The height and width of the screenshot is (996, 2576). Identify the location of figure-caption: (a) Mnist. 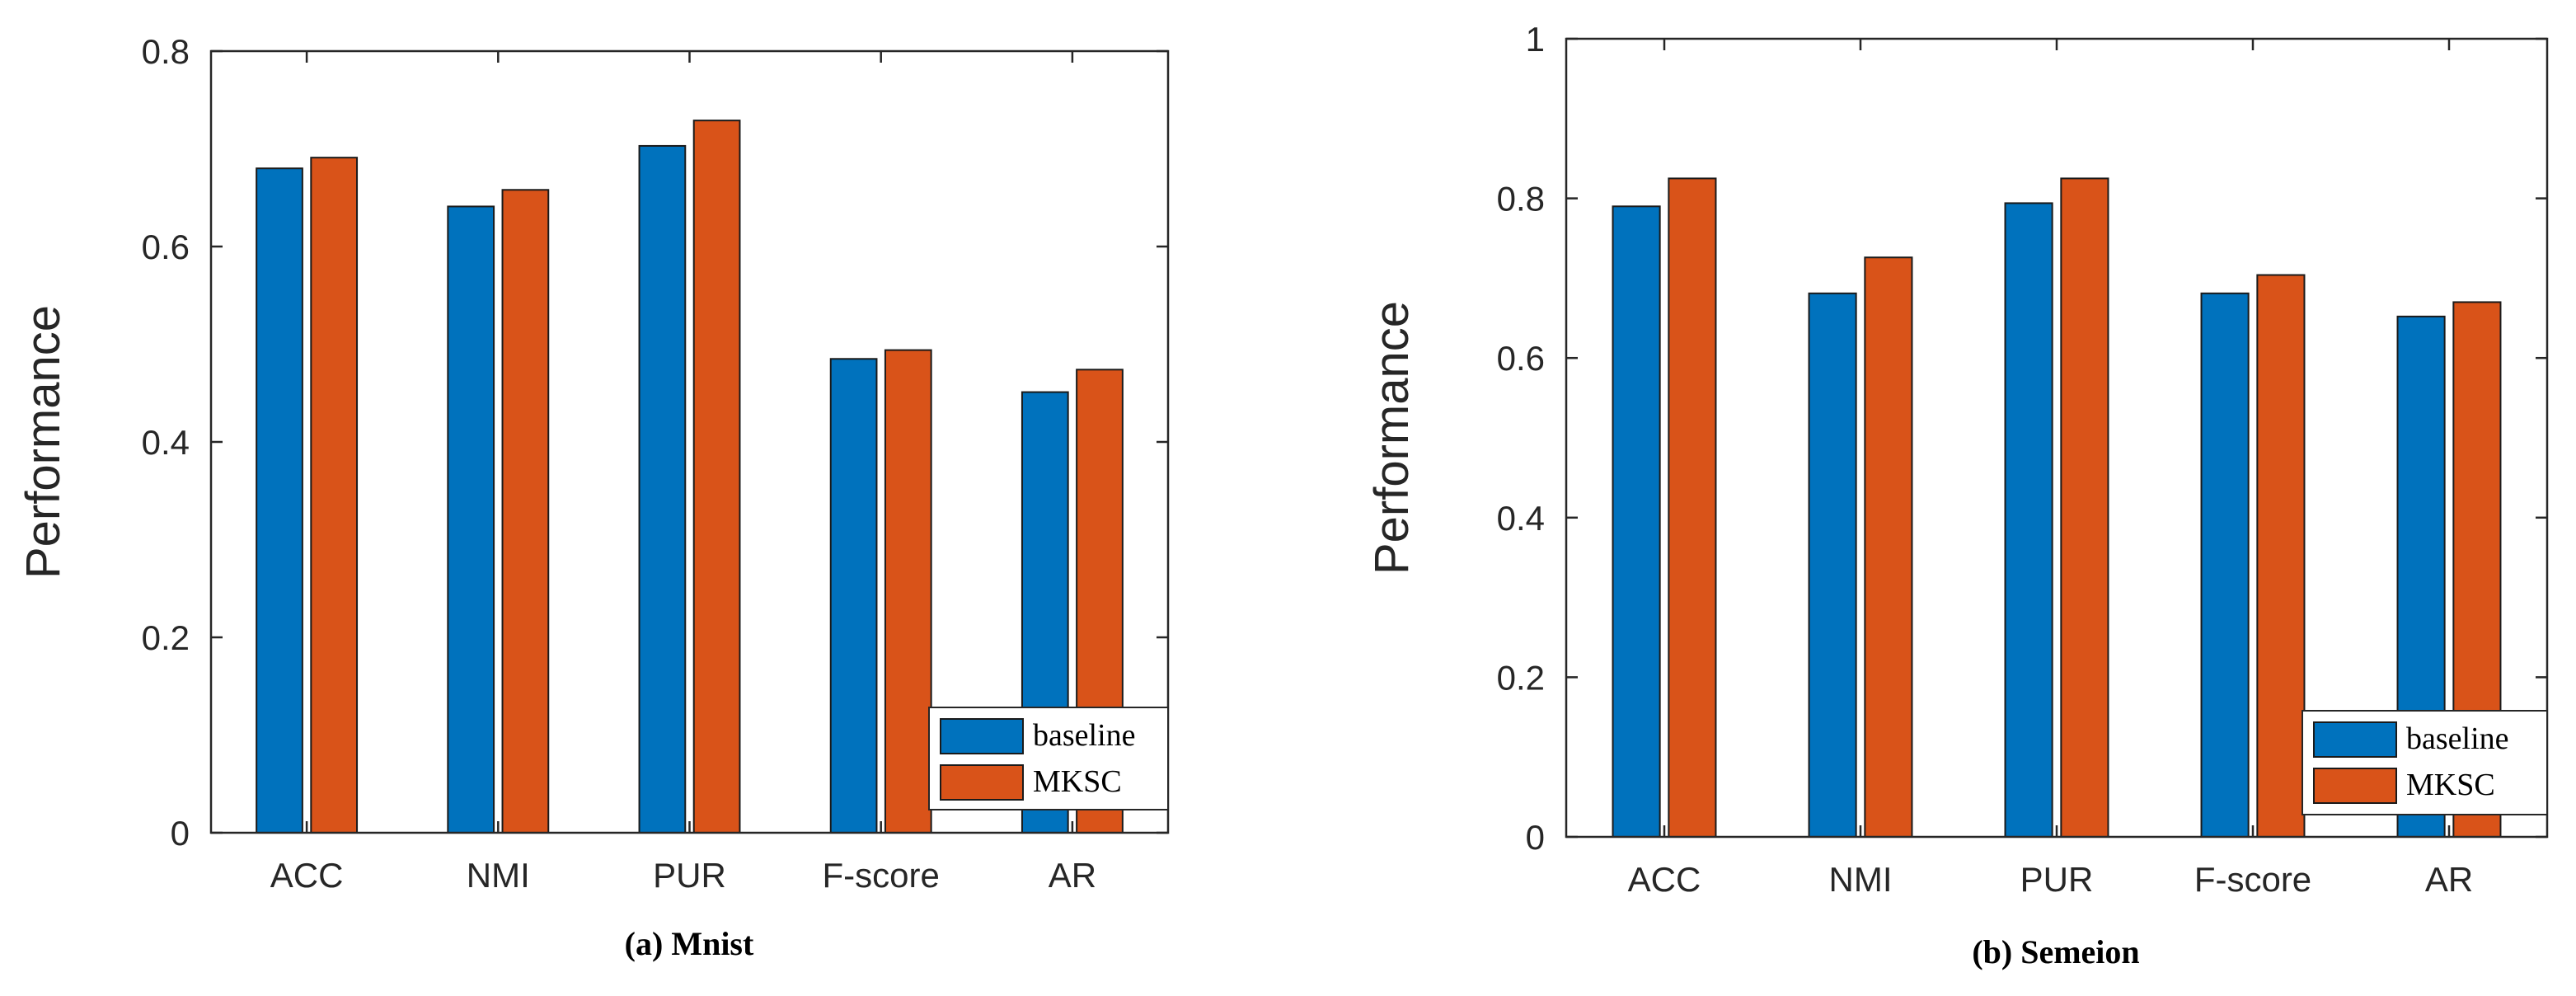
(690, 943).